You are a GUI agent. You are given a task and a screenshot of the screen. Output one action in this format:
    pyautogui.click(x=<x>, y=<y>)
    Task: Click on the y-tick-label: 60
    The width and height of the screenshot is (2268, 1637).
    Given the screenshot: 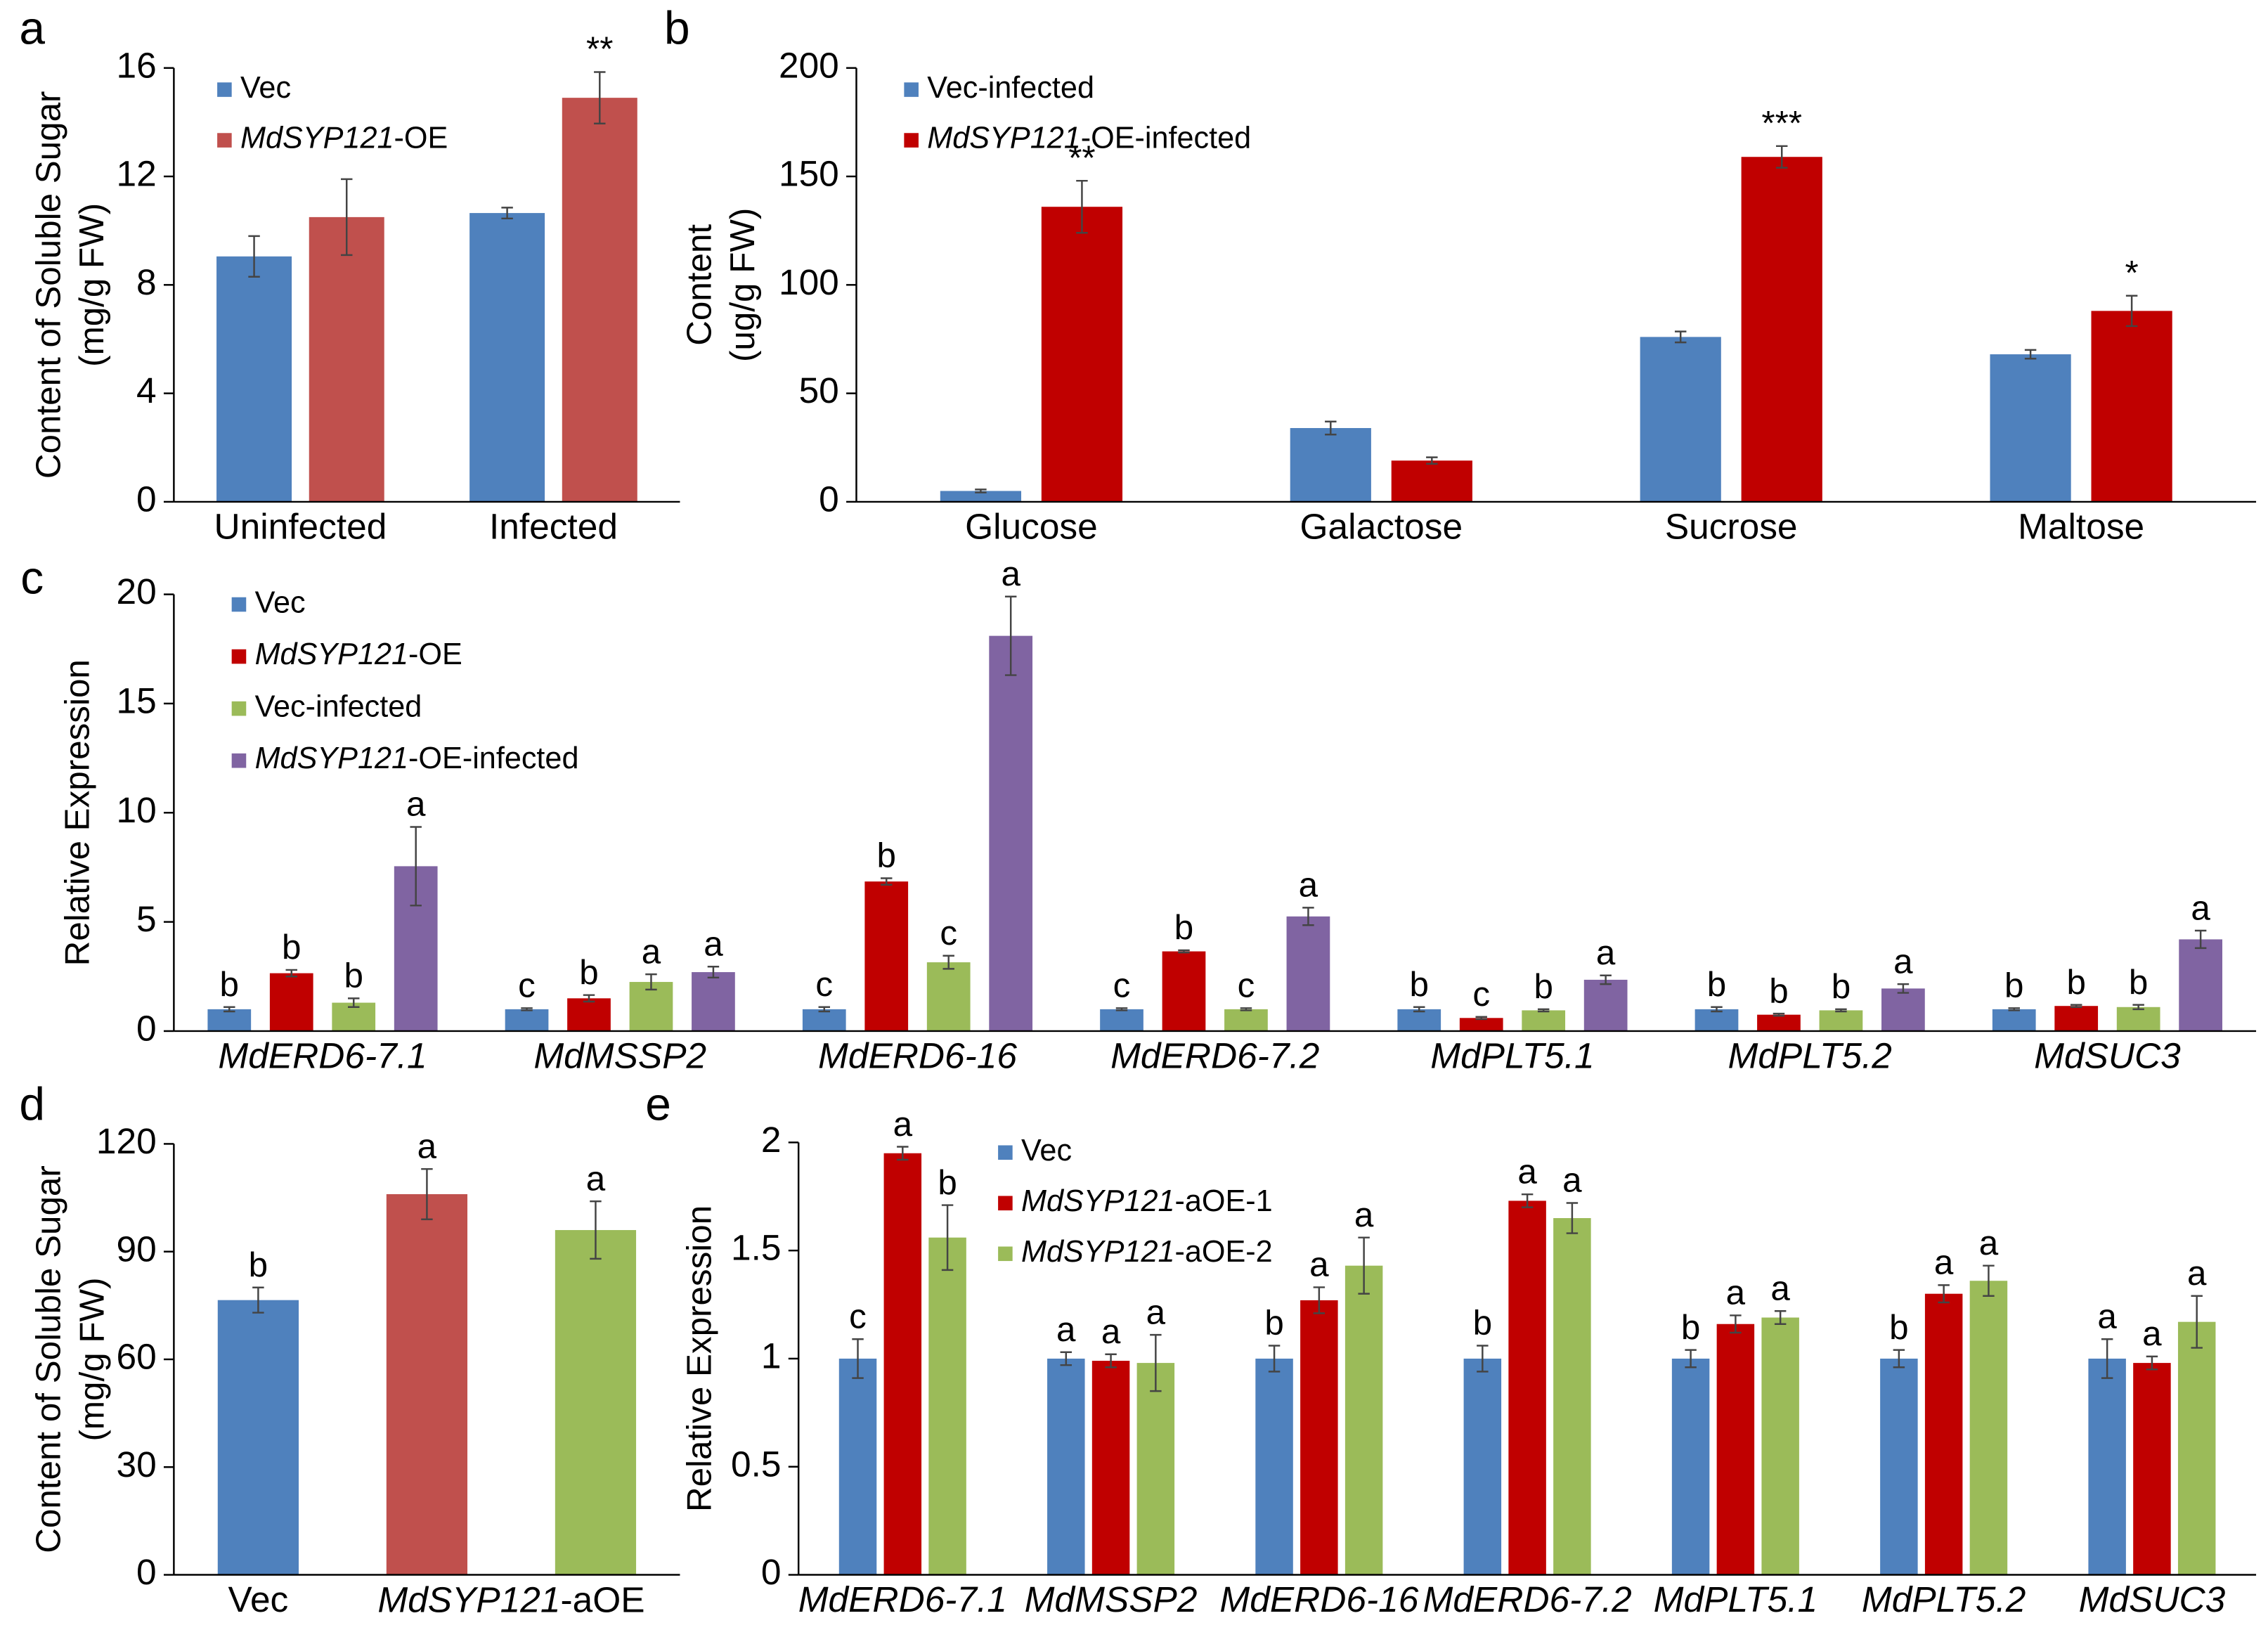 What is the action you would take?
    pyautogui.click(x=136, y=1356)
    